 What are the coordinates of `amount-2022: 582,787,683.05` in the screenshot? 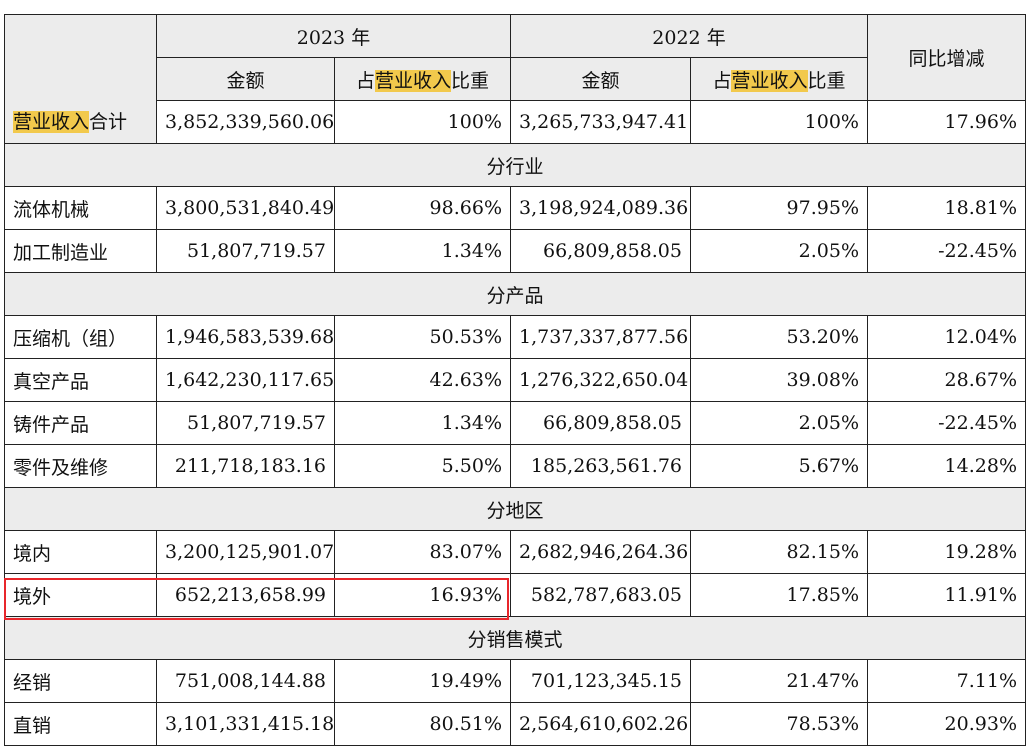 It's located at (600, 595).